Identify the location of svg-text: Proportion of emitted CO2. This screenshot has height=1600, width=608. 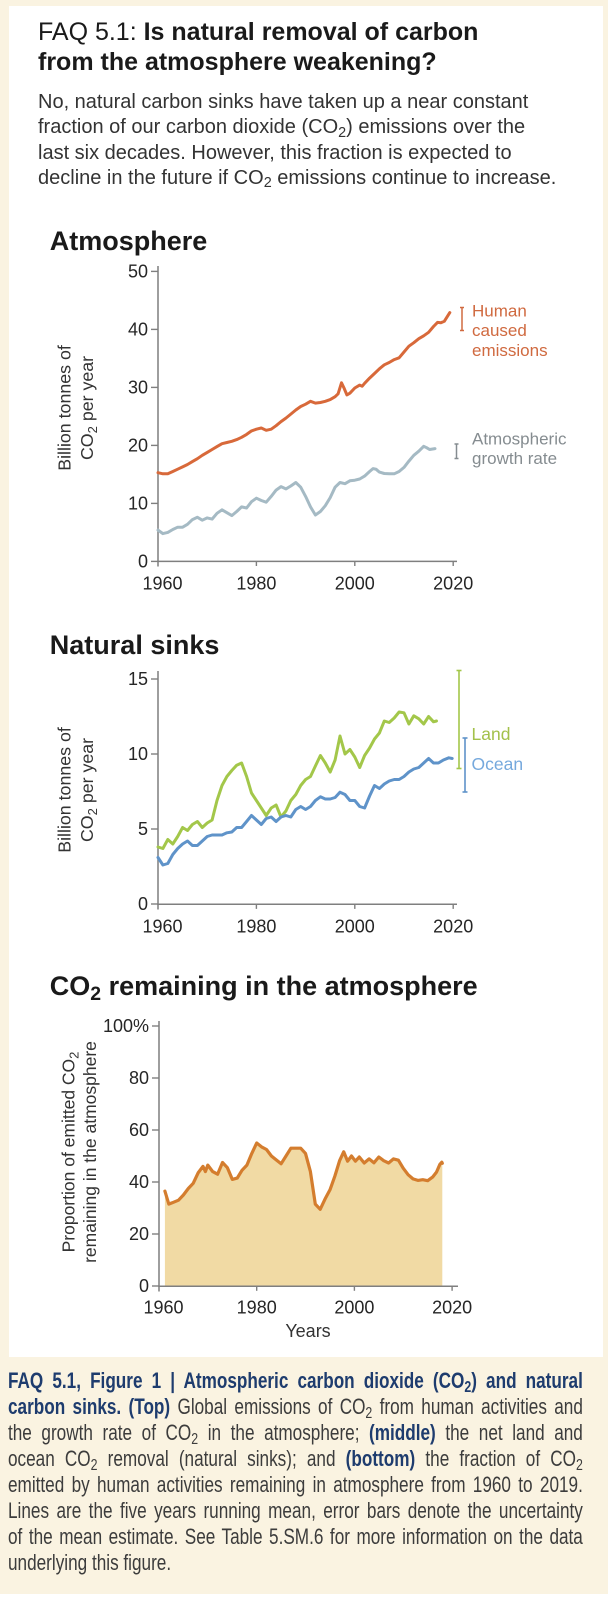
(70, 1152).